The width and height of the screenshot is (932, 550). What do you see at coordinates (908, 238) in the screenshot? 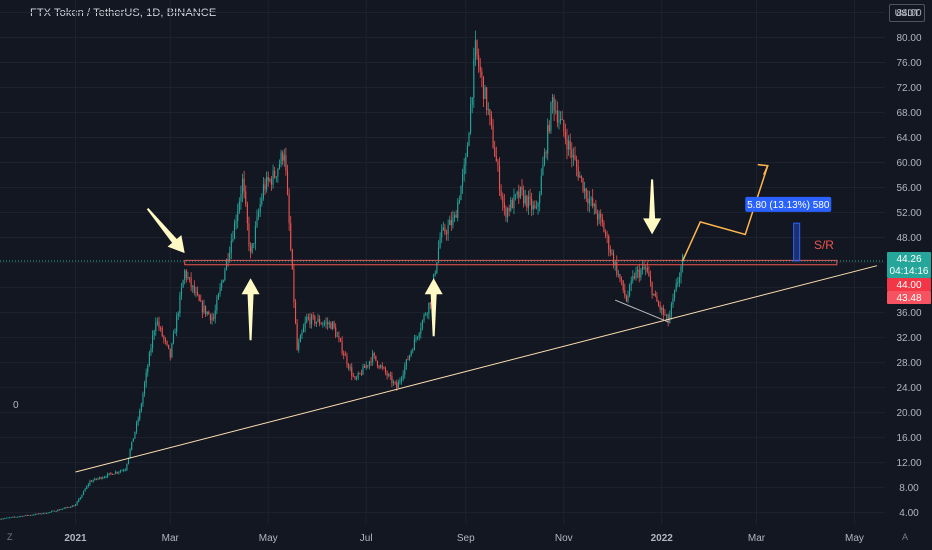
I see `price-tick-label: 48.00` at bounding box center [908, 238].